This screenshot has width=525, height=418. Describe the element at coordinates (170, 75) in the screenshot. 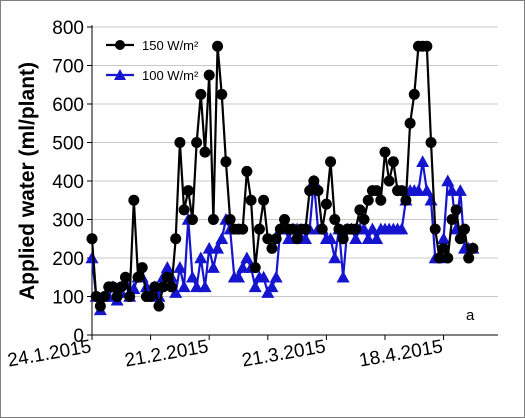

I see `legend-label: 100 W/m²` at that location.